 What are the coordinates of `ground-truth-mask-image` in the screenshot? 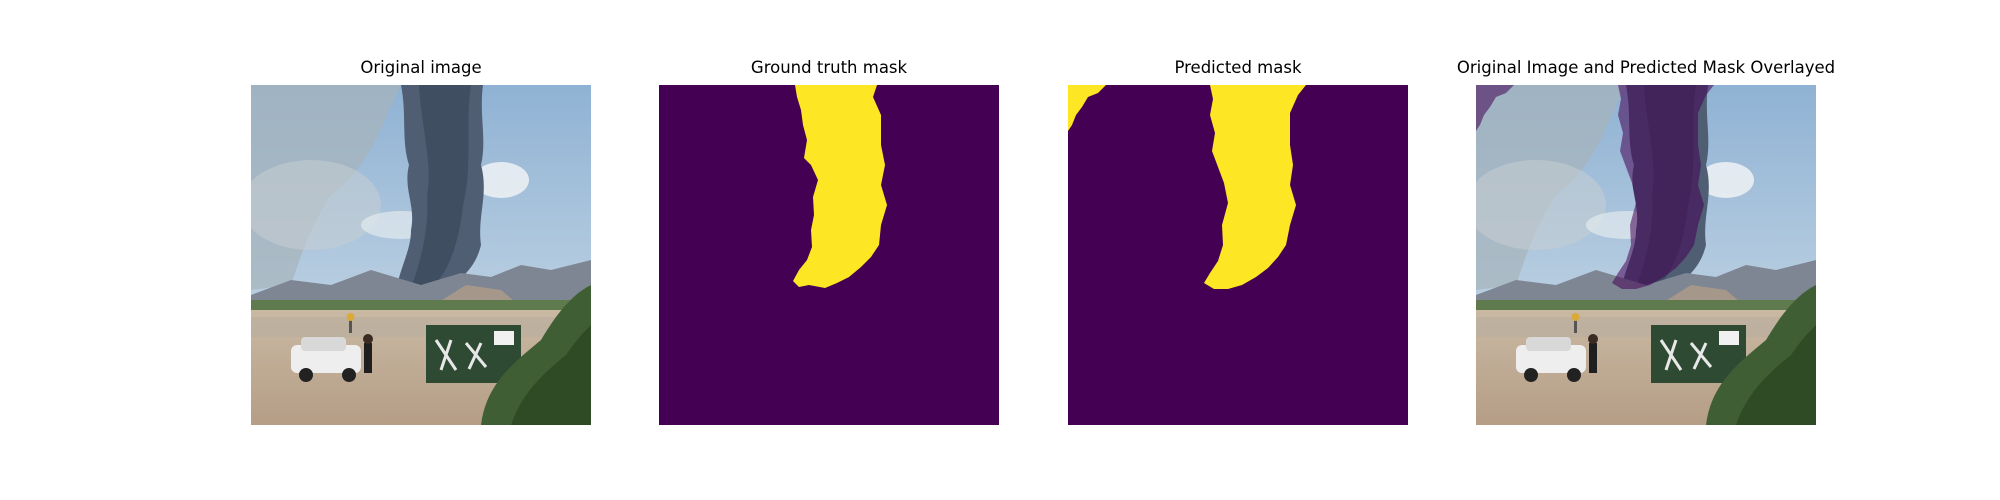 It's located at (829, 255).